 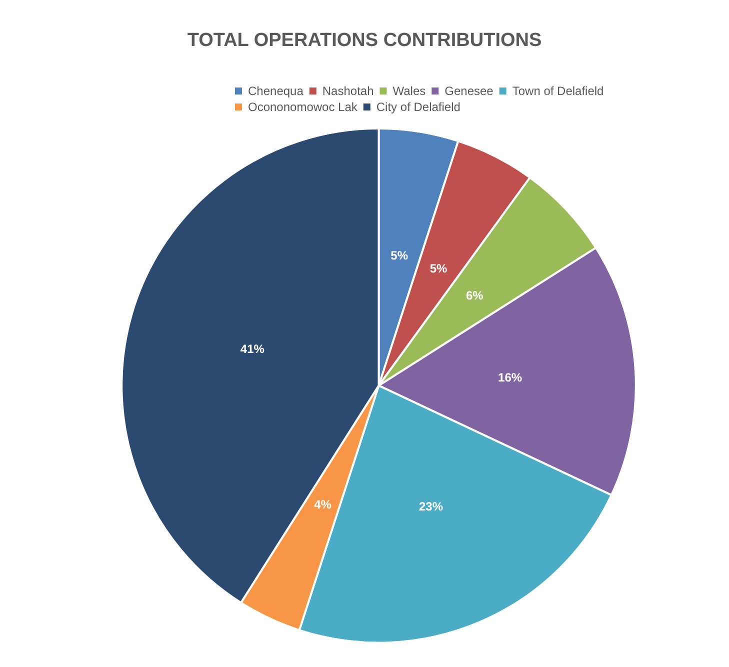 I want to click on legend-label: Chenequa, so click(x=276, y=91).